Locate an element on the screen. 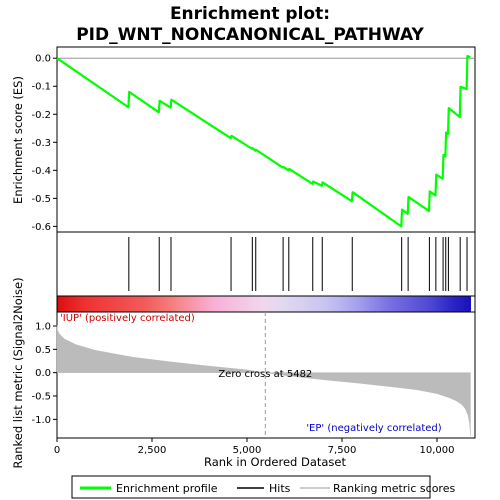 The height and width of the screenshot is (500, 500). es-y-tick-label: -0.2 is located at coordinates (41, 115).